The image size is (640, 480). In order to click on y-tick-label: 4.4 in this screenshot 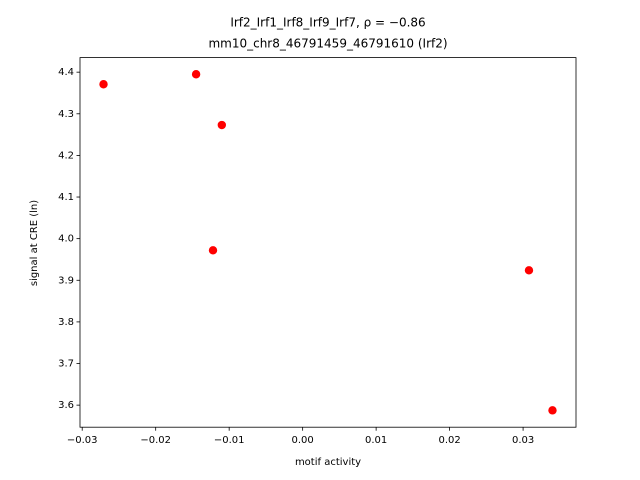, I will do `click(66, 72)`.